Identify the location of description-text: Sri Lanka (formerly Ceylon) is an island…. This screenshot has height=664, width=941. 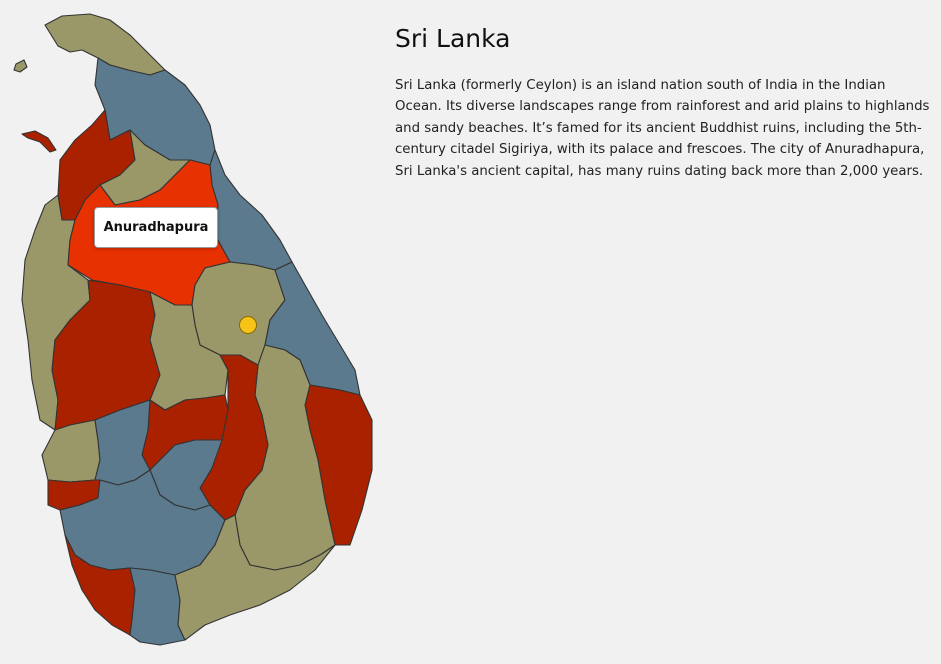
(662, 128).